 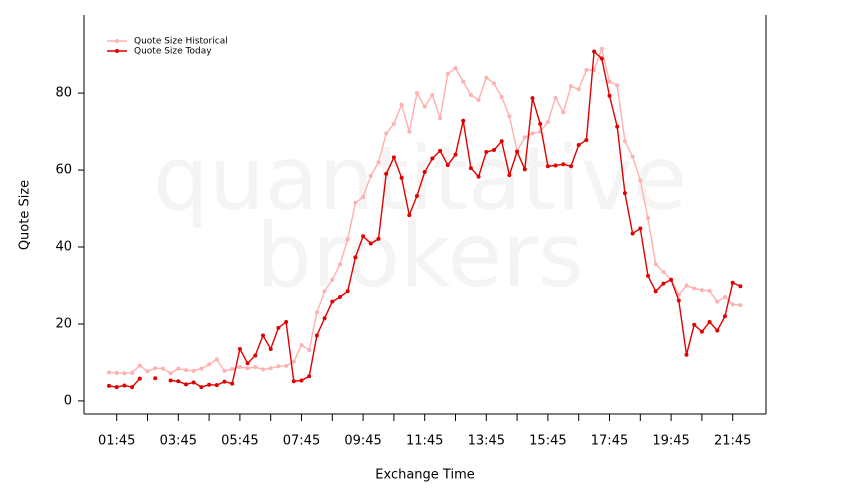 What do you see at coordinates (301, 441) in the screenshot?
I see `x-tick-label: 07:45` at bounding box center [301, 441].